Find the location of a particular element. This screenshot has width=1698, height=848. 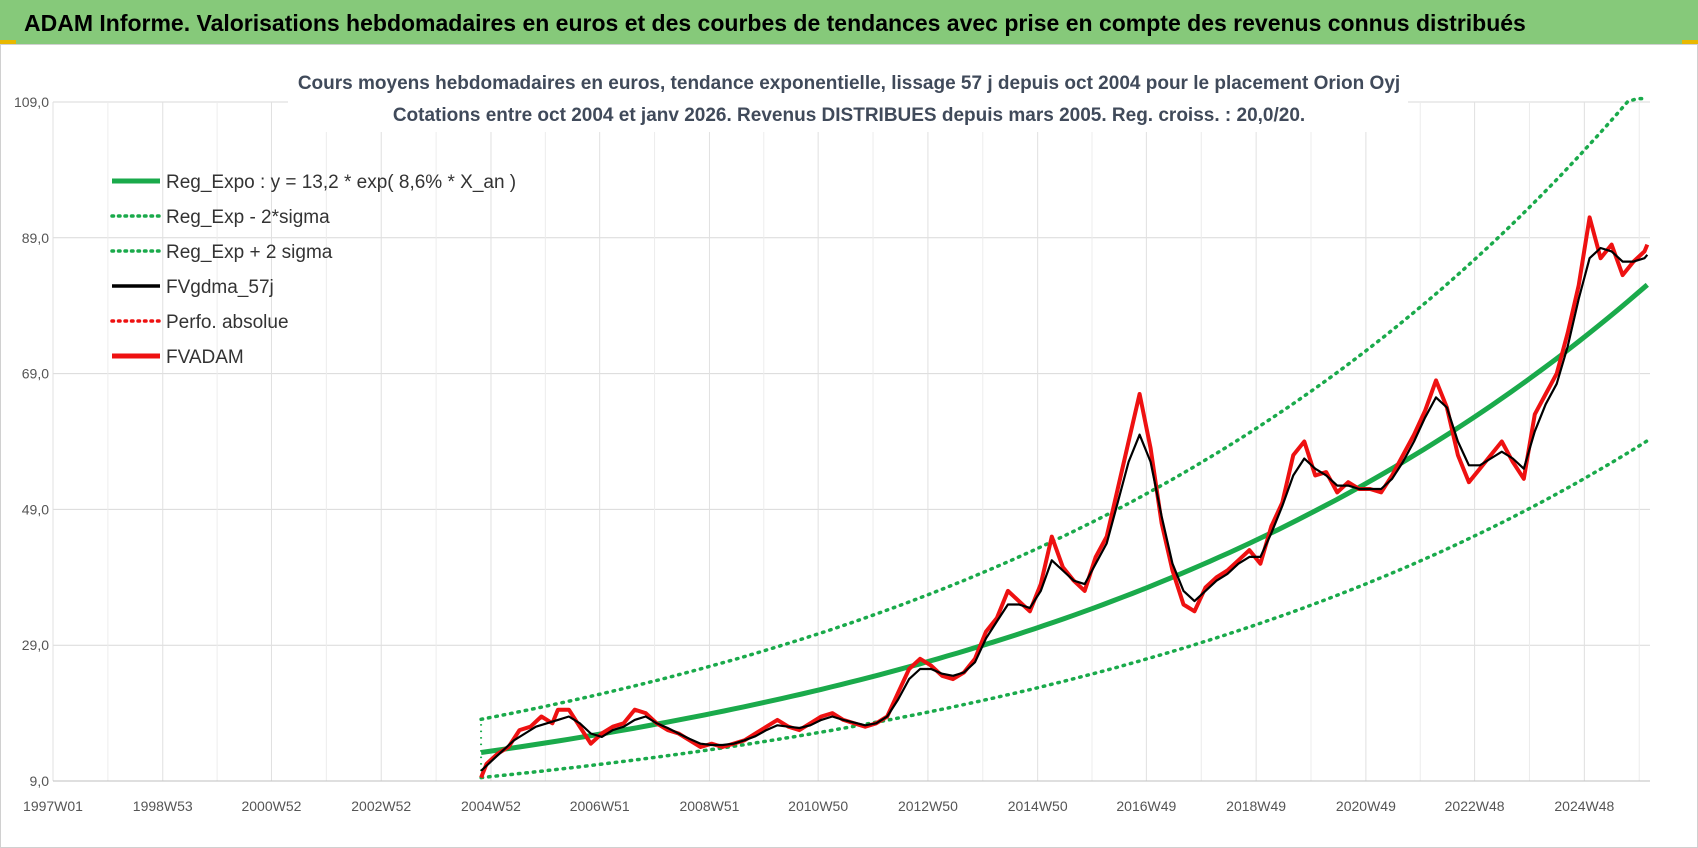

legend-label-perf: Perfo. absolue is located at coordinates (227, 322).